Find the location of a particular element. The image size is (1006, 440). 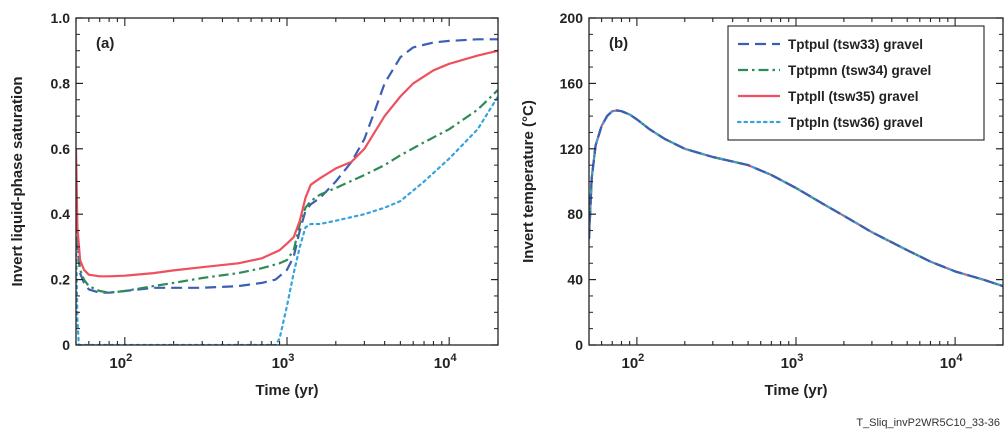

legend-entry-label: Tptpmn (tsw34) gravel is located at coordinates (859, 70).